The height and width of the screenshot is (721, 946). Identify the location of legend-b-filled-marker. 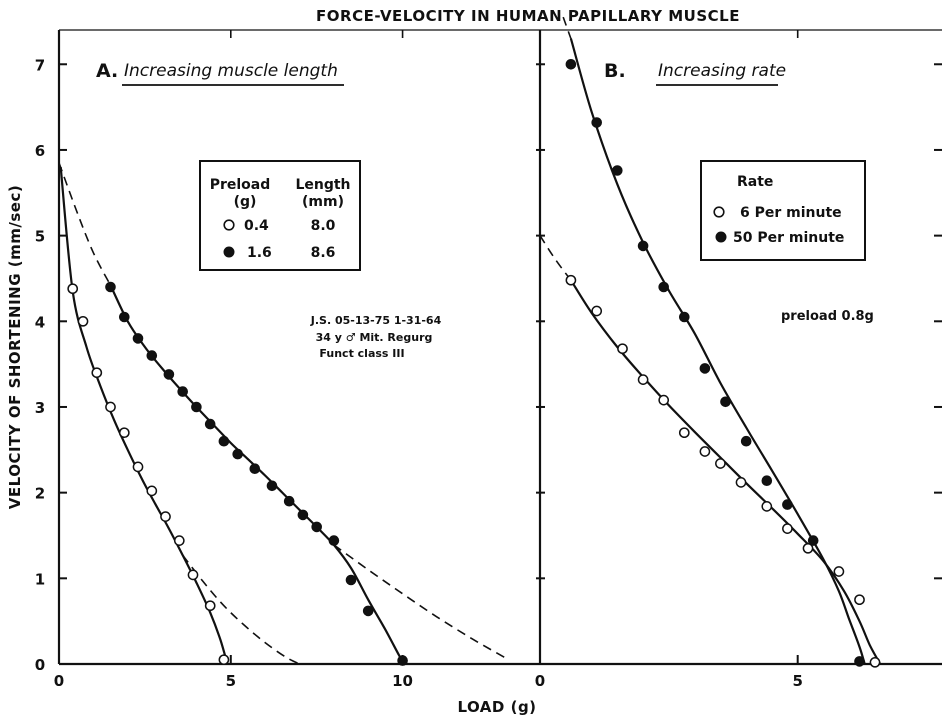
(721, 237).